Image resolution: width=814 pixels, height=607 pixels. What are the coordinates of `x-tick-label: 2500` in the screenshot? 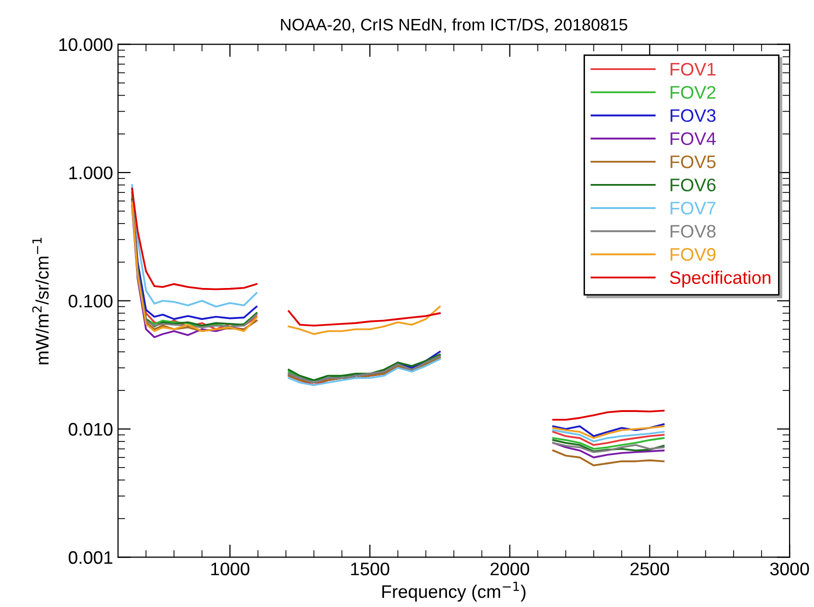 It's located at (650, 569).